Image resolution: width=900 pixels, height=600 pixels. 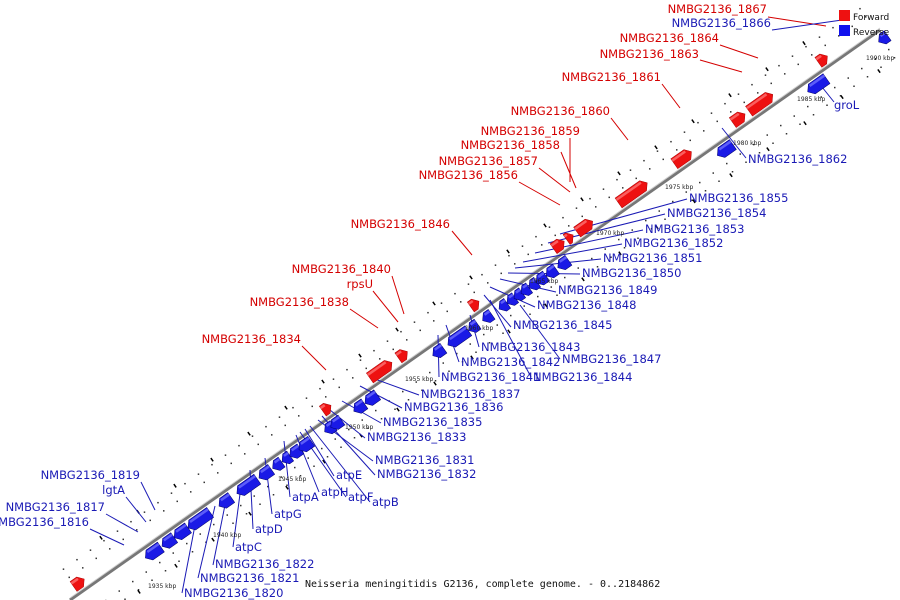 I want to click on gene-label: NMBG2136_1860, so click(x=560, y=111).